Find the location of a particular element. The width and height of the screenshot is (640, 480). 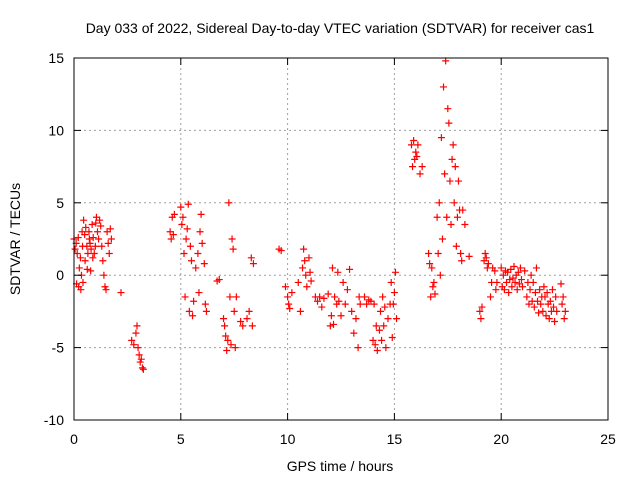

y-tick-label: 15 is located at coordinates (56, 58).